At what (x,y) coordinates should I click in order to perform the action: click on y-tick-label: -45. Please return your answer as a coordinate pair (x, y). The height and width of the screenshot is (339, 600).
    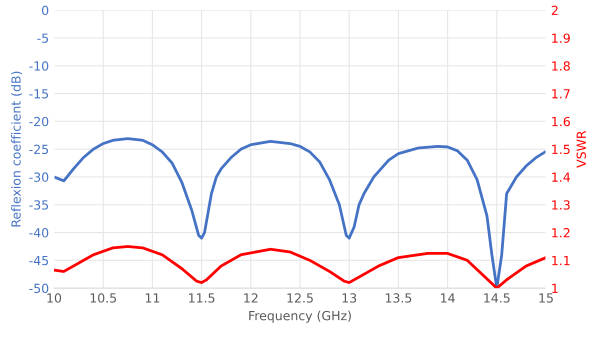
    Looking at the image, I should click on (38, 261).